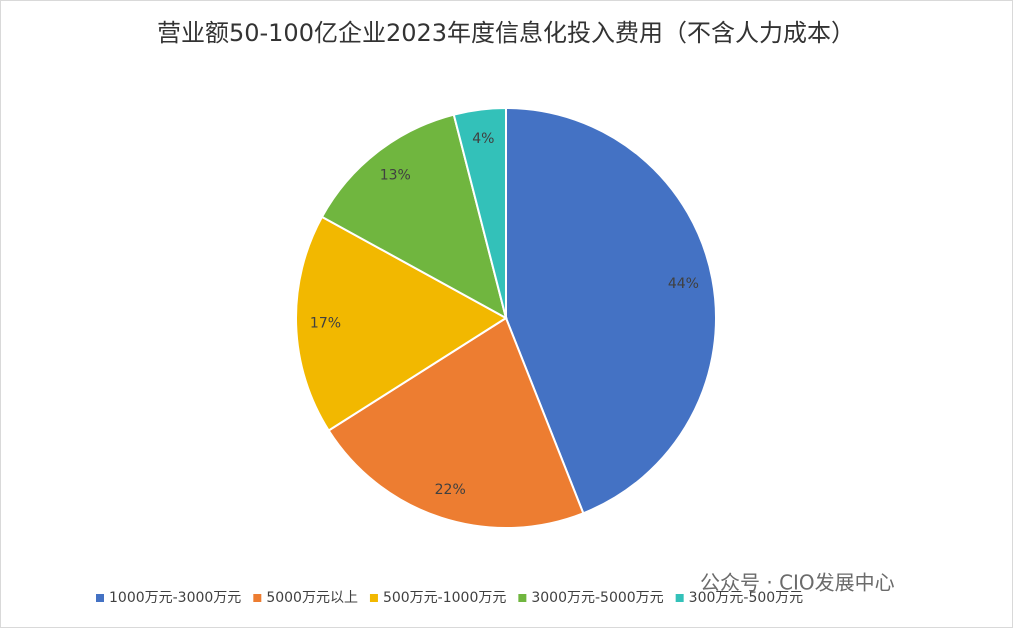 The height and width of the screenshot is (628, 1013). What do you see at coordinates (597, 598) in the screenshot?
I see `legend-label: 3000万元-5000万元` at bounding box center [597, 598].